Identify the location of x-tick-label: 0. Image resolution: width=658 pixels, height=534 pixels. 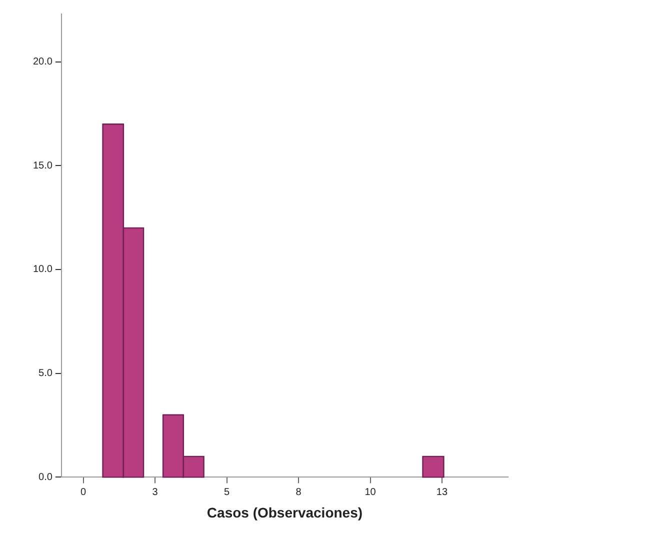
(83, 492).